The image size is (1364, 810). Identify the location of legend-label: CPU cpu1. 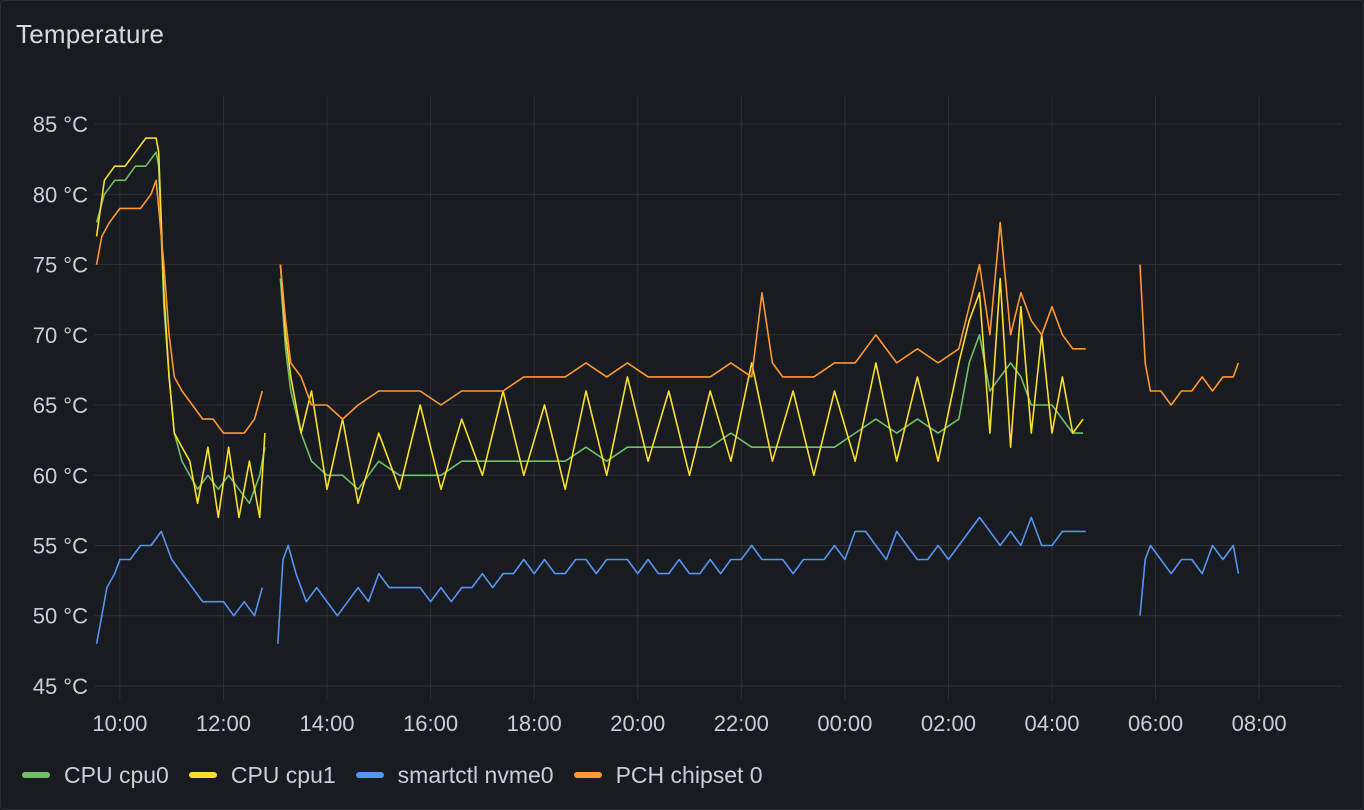
(283, 774).